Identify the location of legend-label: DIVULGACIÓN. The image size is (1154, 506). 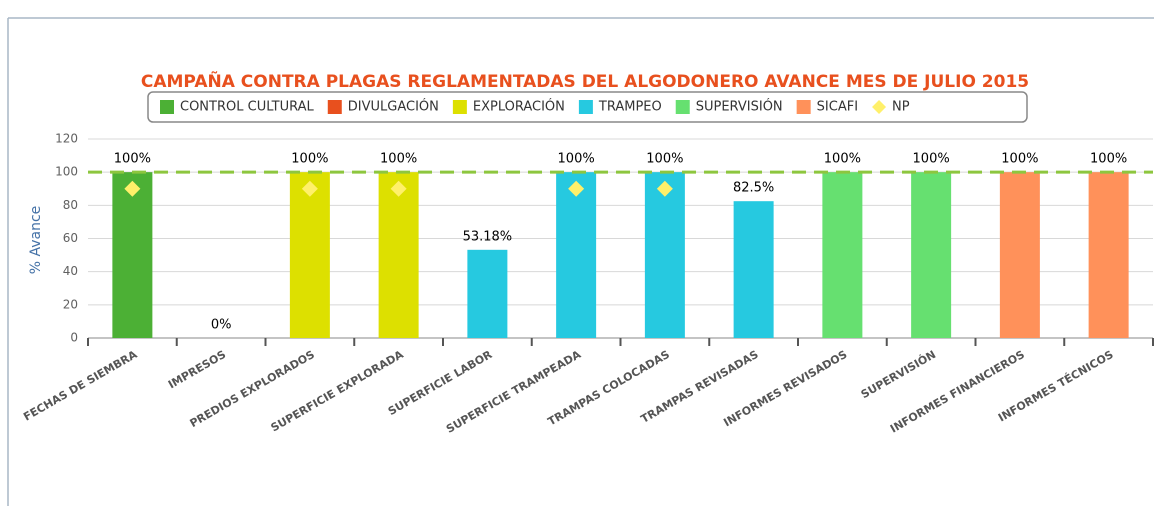
(393, 107).